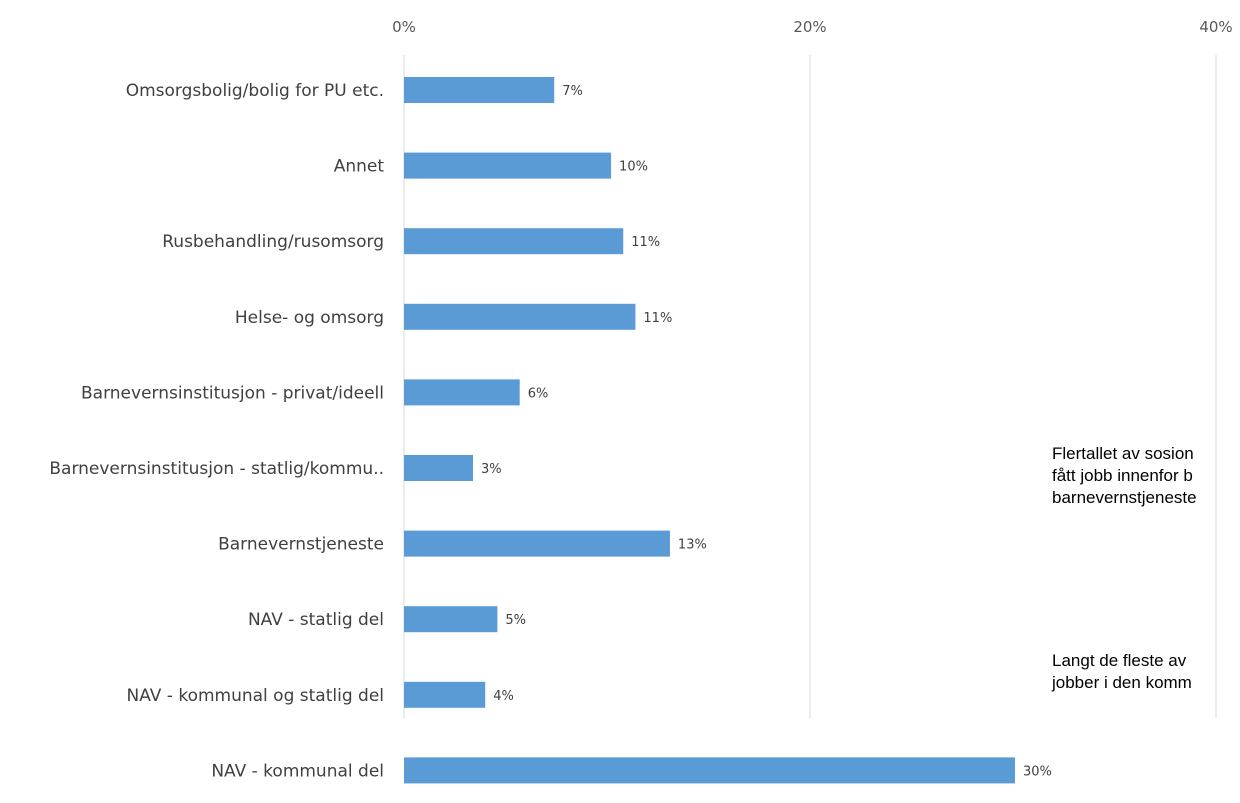 The image size is (1240, 803). I want to click on annotation-2: Langt de fleste av jobber i den komm, so click(1146, 672).